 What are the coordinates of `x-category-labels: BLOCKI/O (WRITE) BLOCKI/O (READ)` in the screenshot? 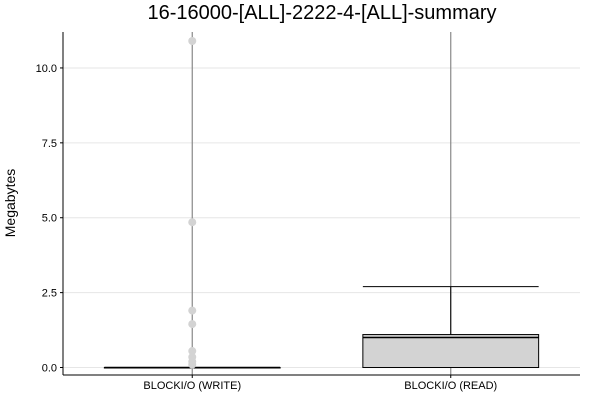 It's located at (320, 386).